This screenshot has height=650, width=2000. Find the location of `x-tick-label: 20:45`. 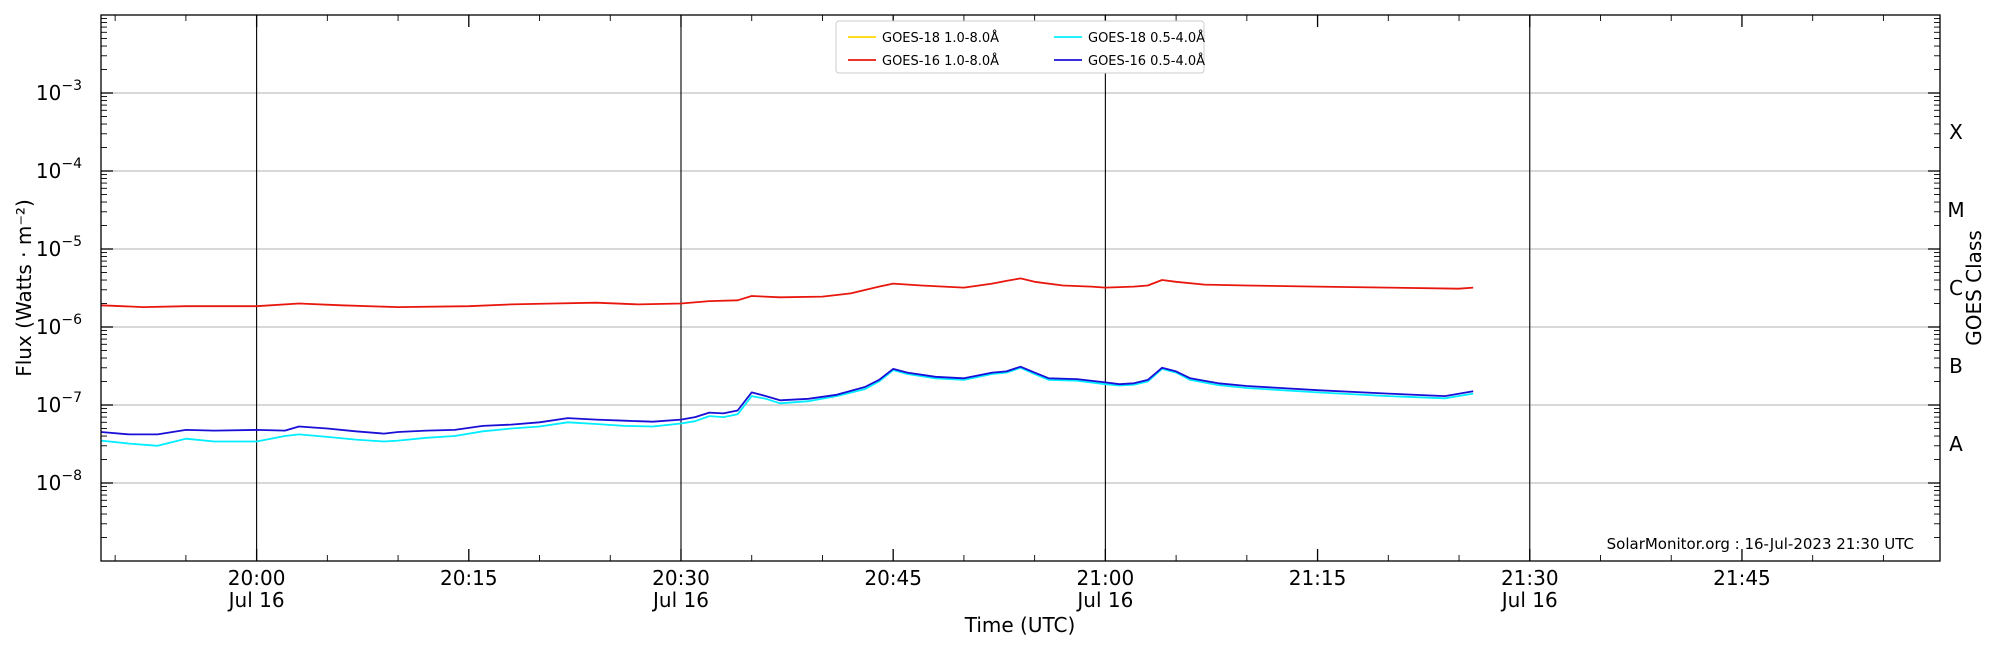

x-tick-label: 20:45 is located at coordinates (893, 578).